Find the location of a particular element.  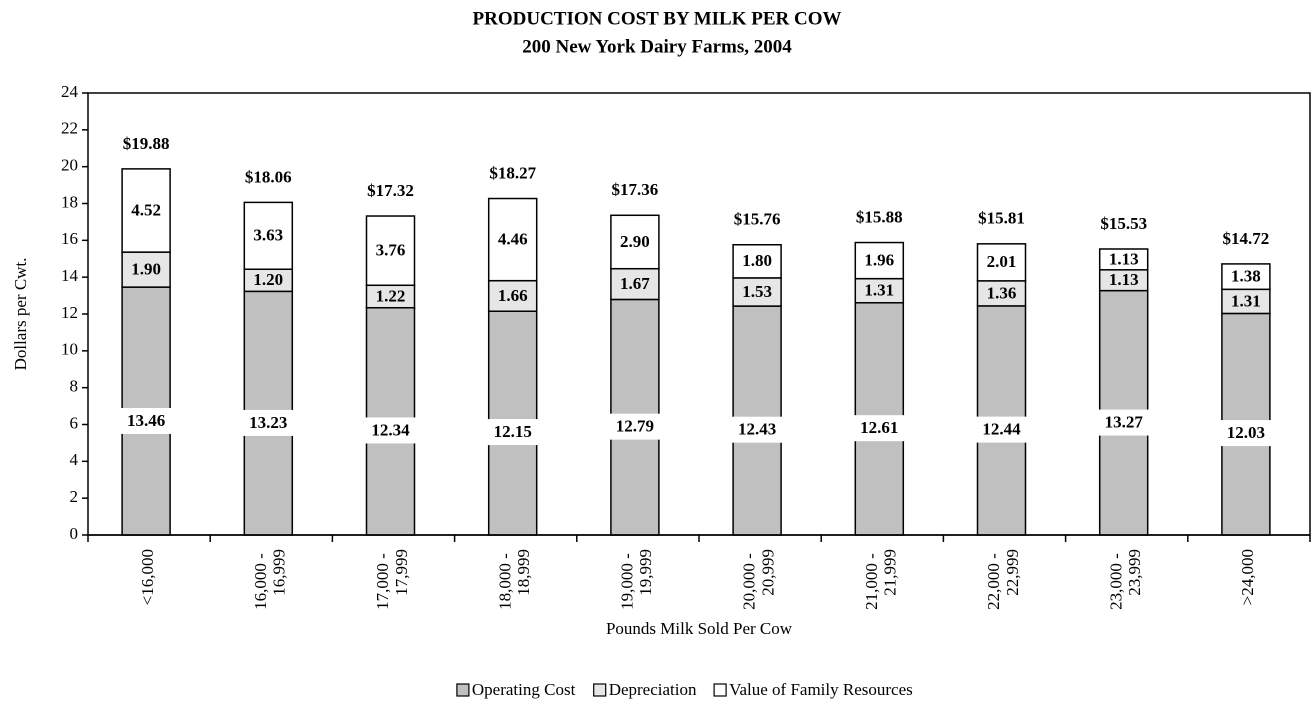

x-tick-label: 22,000 - 22,999 is located at coordinates (1003, 579).